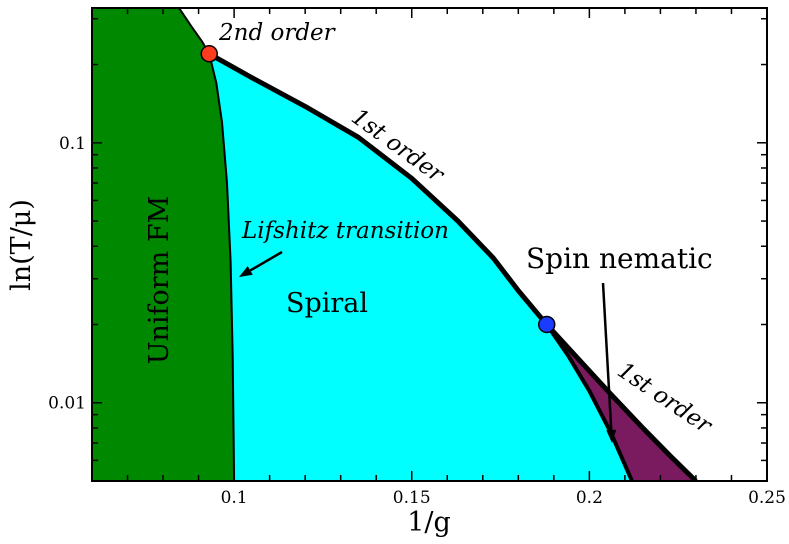 Image resolution: width=789 pixels, height=544 pixels. I want to click on lifshitz-line, so click(207, 244).